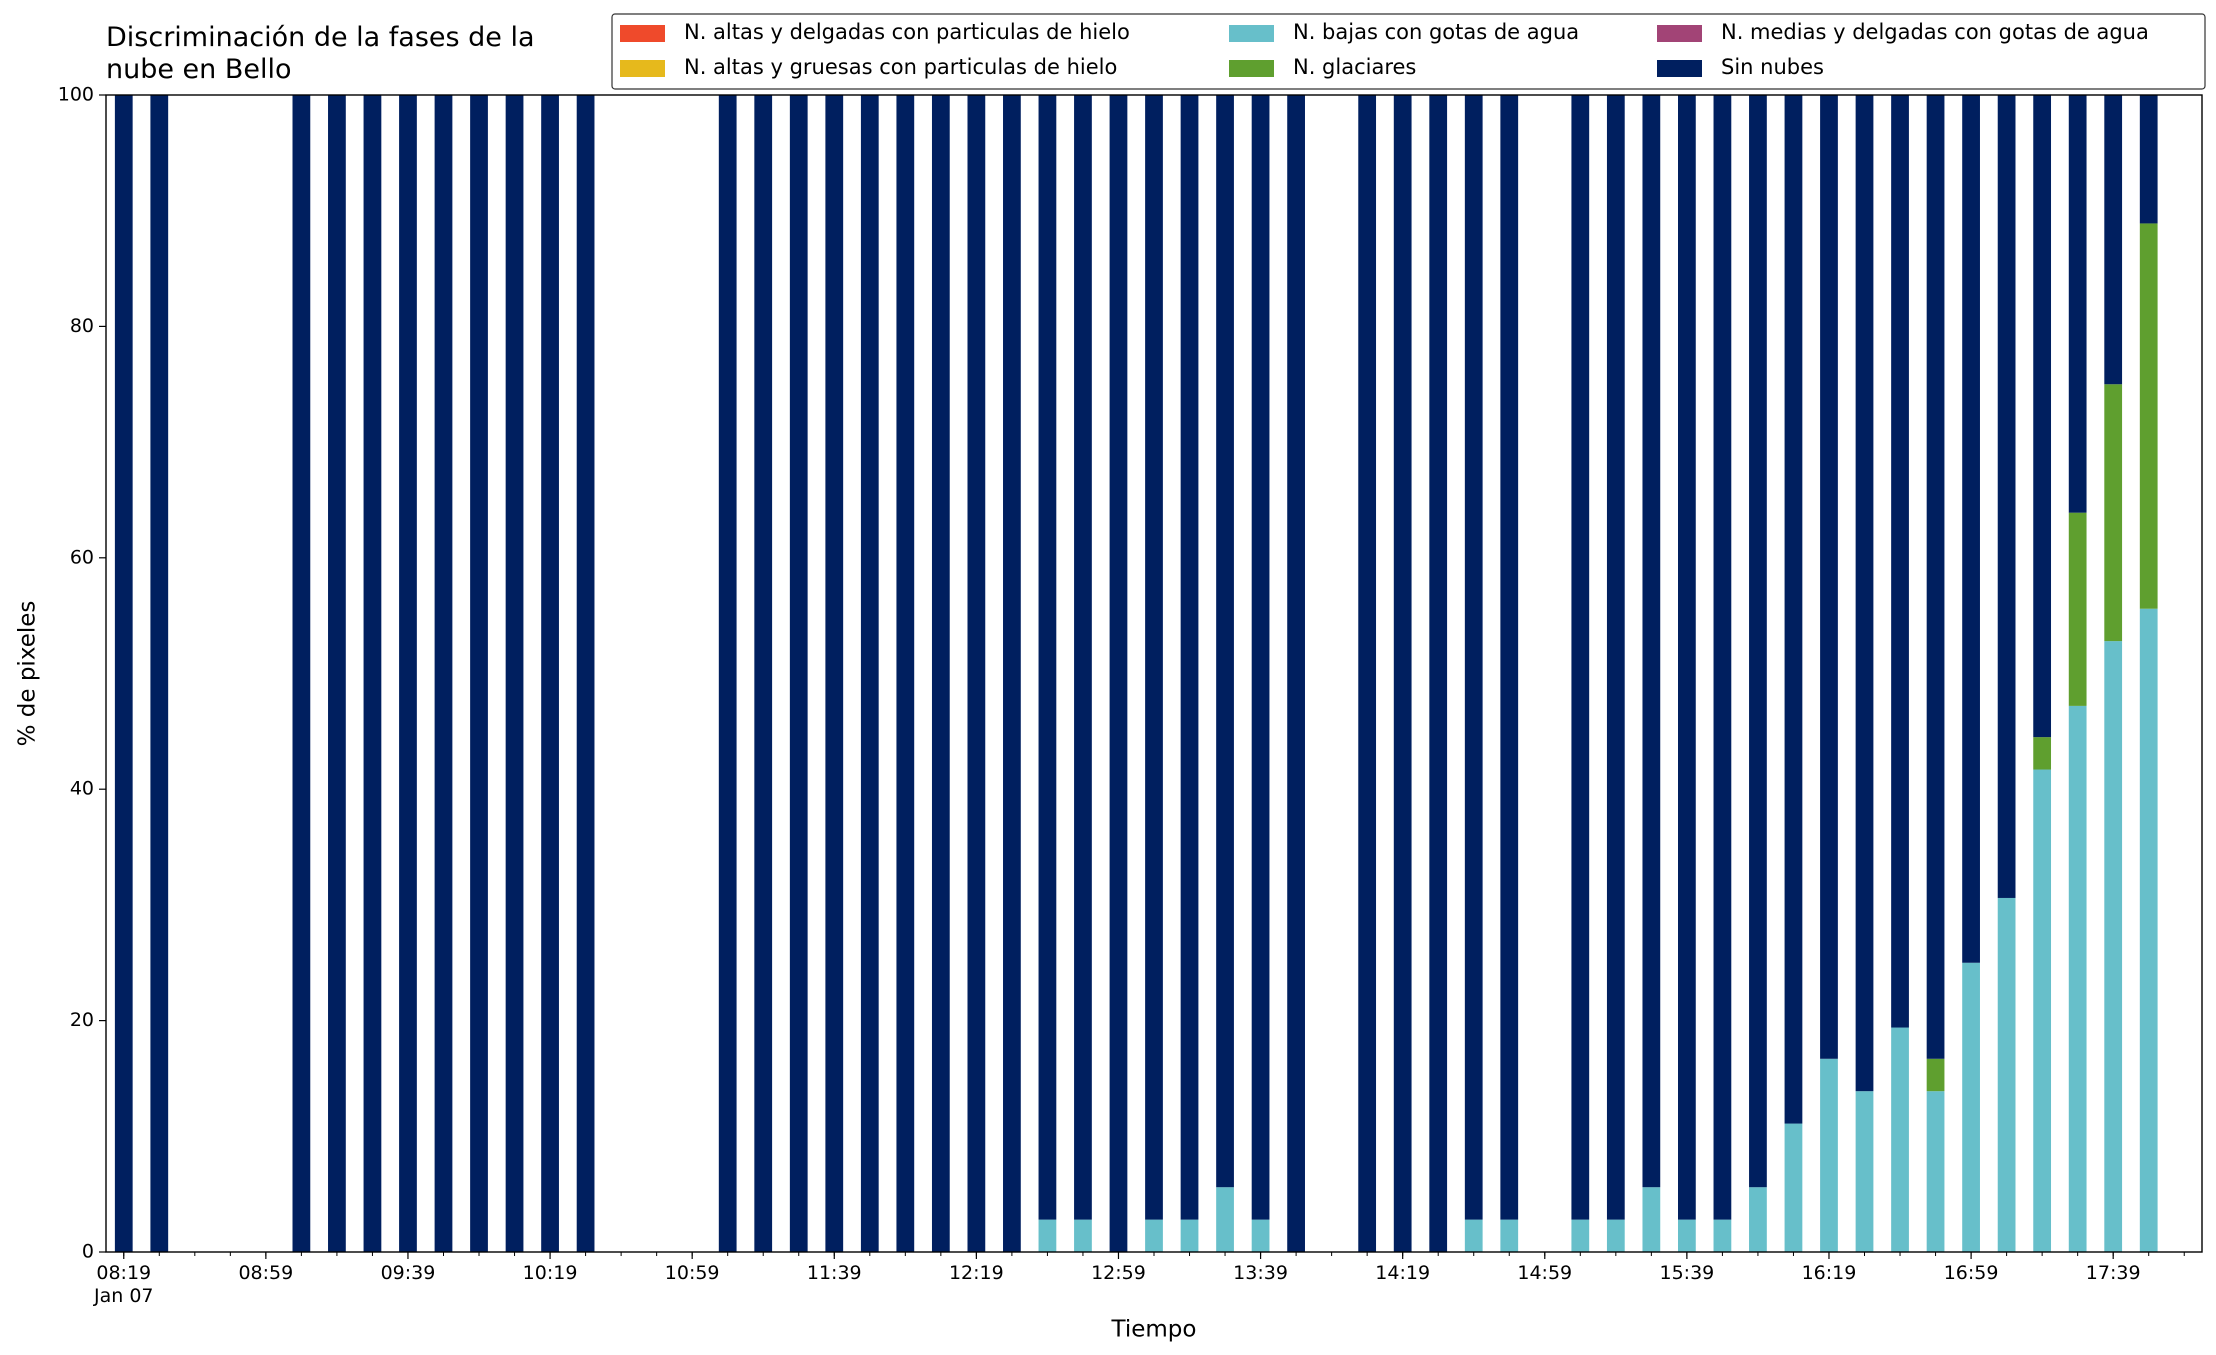  What do you see at coordinates (1408, 51) in the screenshot?
I see `legend-box` at bounding box center [1408, 51].